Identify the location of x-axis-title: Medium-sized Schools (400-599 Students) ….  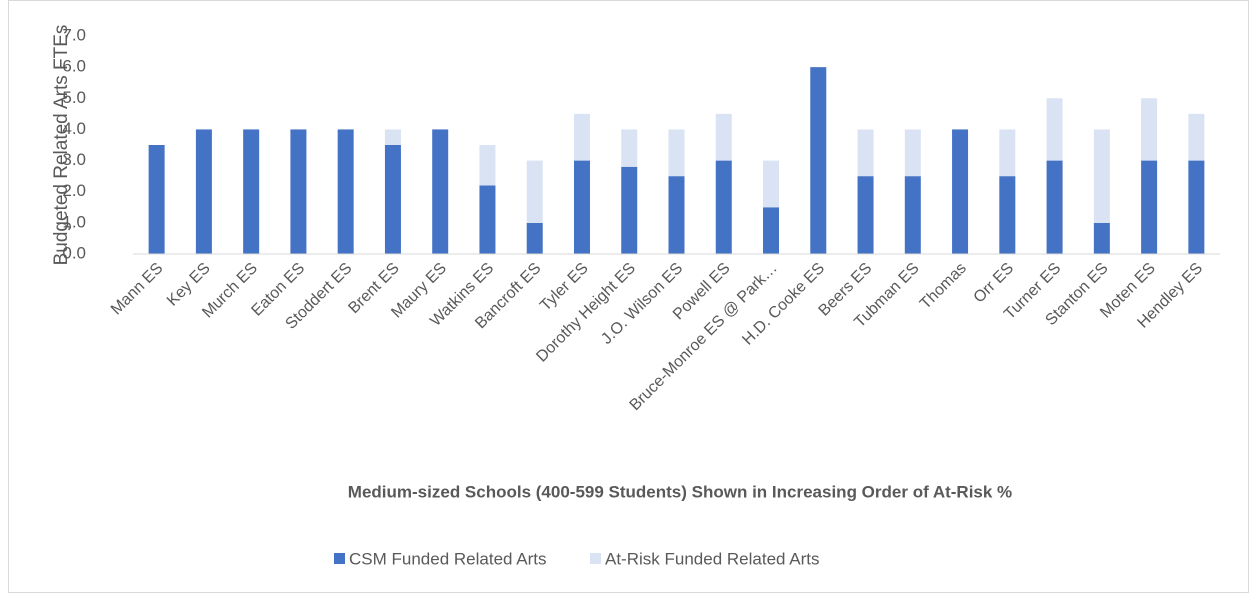
(680, 491).